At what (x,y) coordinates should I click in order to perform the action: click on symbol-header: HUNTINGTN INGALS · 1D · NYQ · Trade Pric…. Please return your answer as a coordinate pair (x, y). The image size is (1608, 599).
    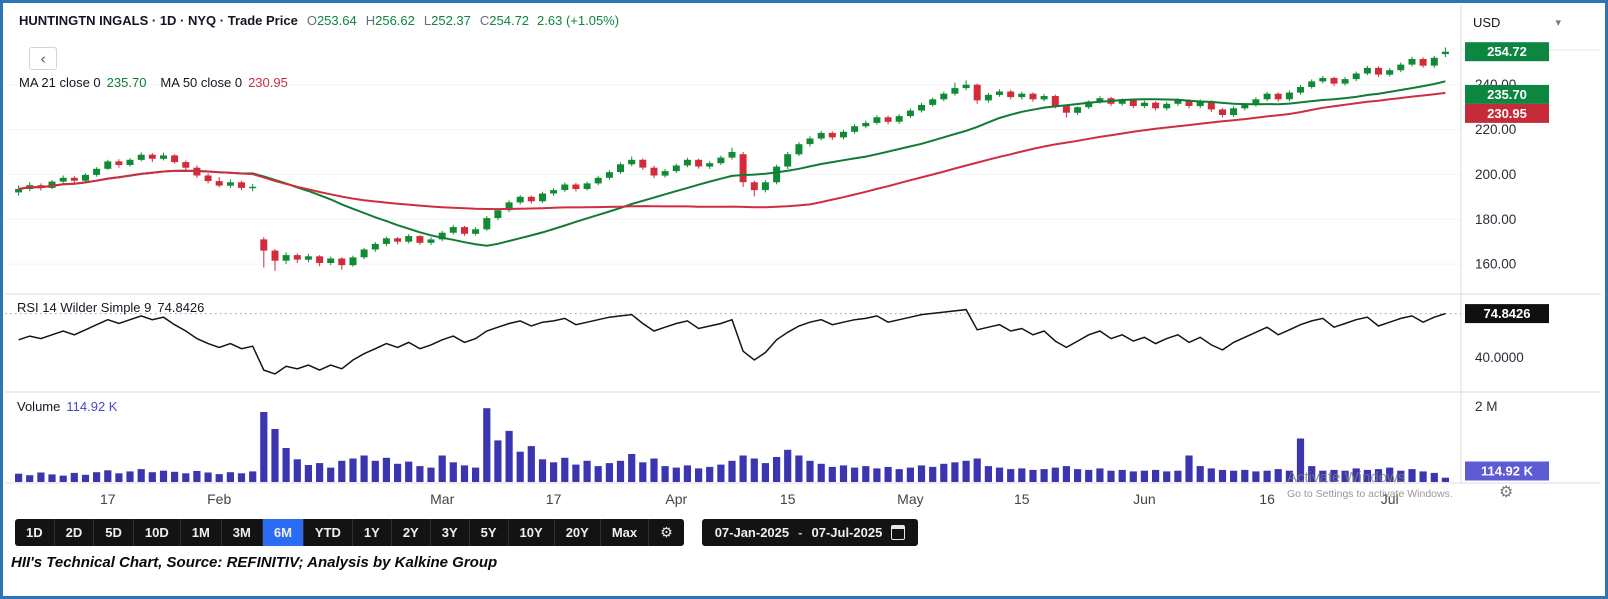
    Looking at the image, I should click on (319, 20).